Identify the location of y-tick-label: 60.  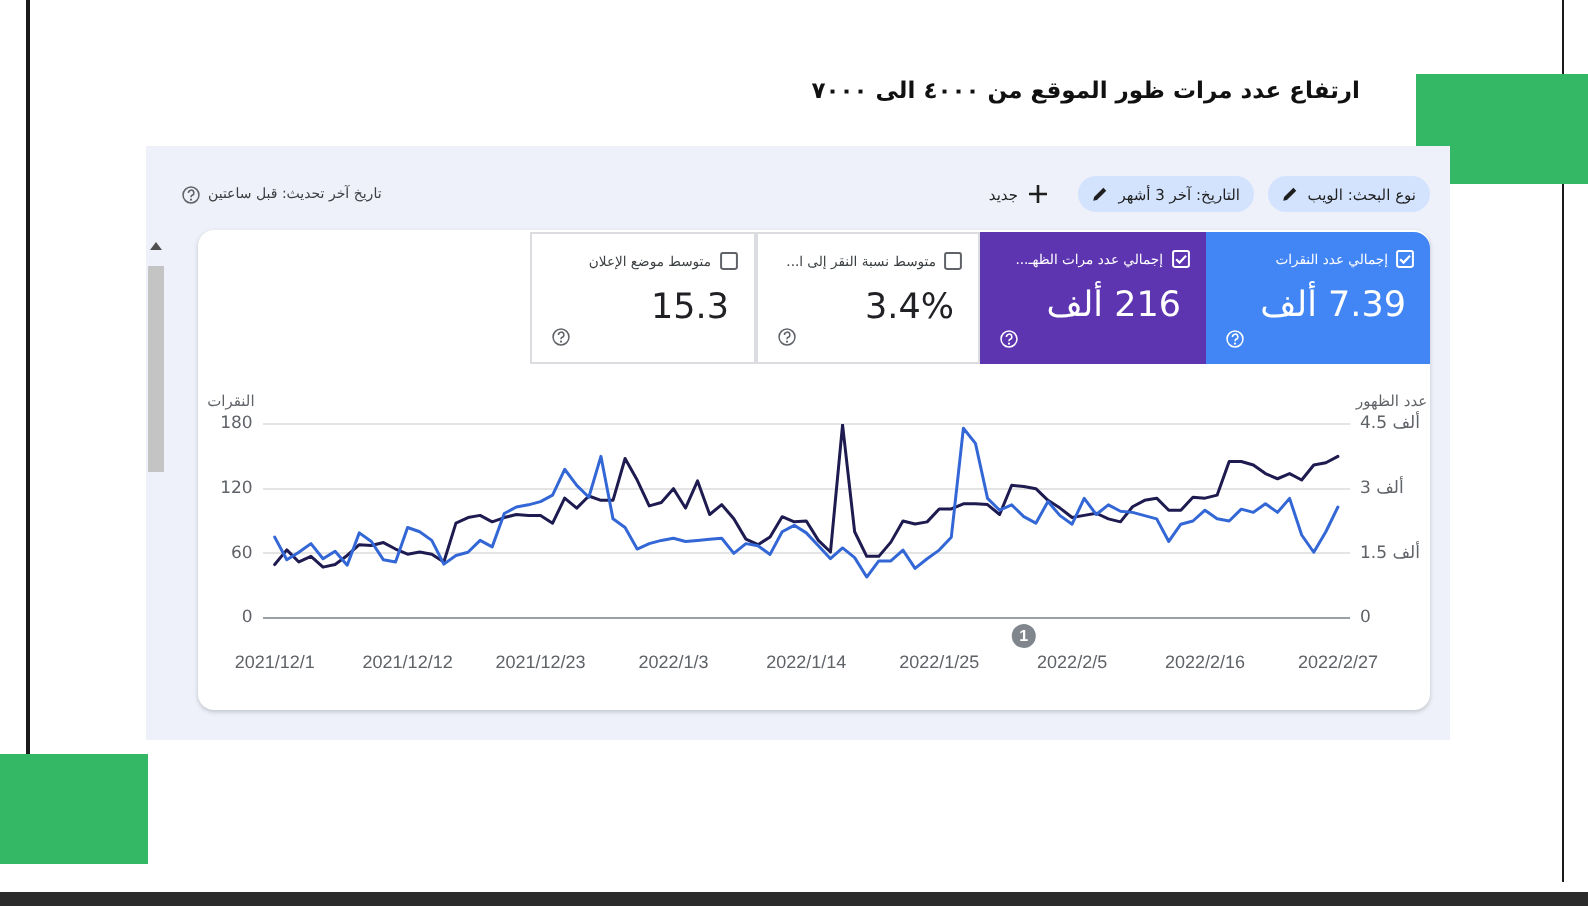
(241, 553).